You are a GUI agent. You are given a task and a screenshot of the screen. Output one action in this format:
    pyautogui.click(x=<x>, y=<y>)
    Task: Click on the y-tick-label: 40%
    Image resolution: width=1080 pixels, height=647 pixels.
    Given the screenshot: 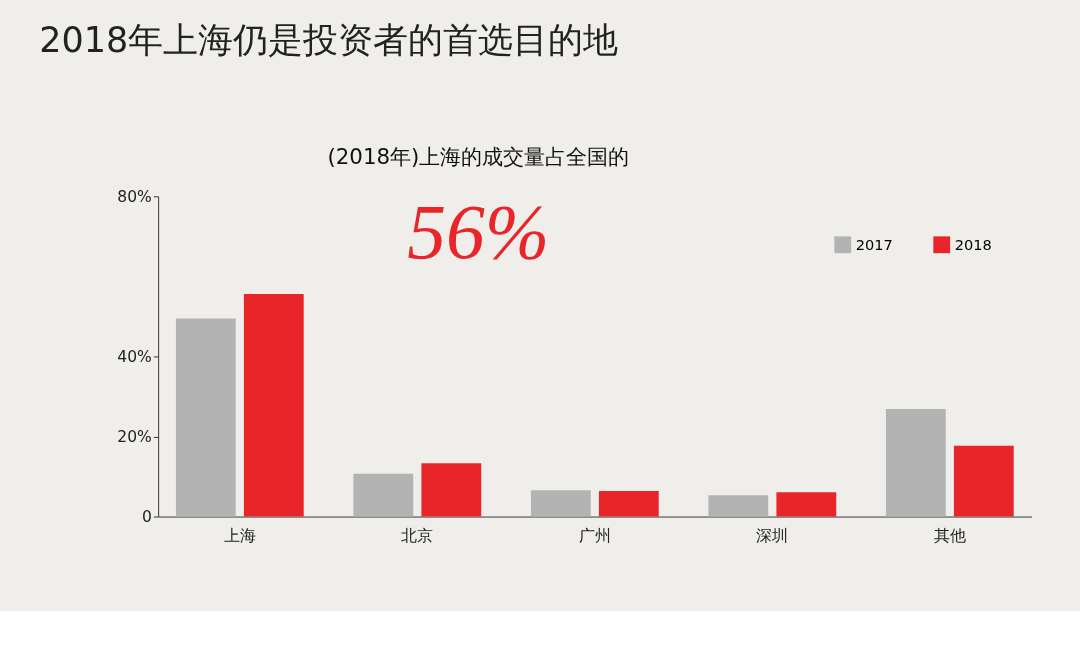 What is the action you would take?
    pyautogui.click(x=134, y=356)
    